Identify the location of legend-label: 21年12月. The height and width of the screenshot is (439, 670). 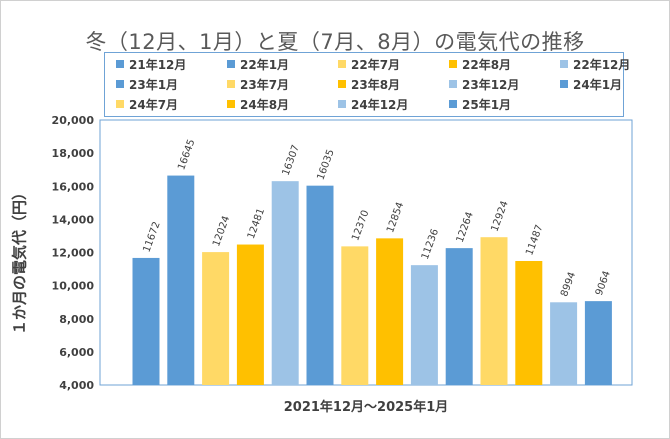
(158, 64).